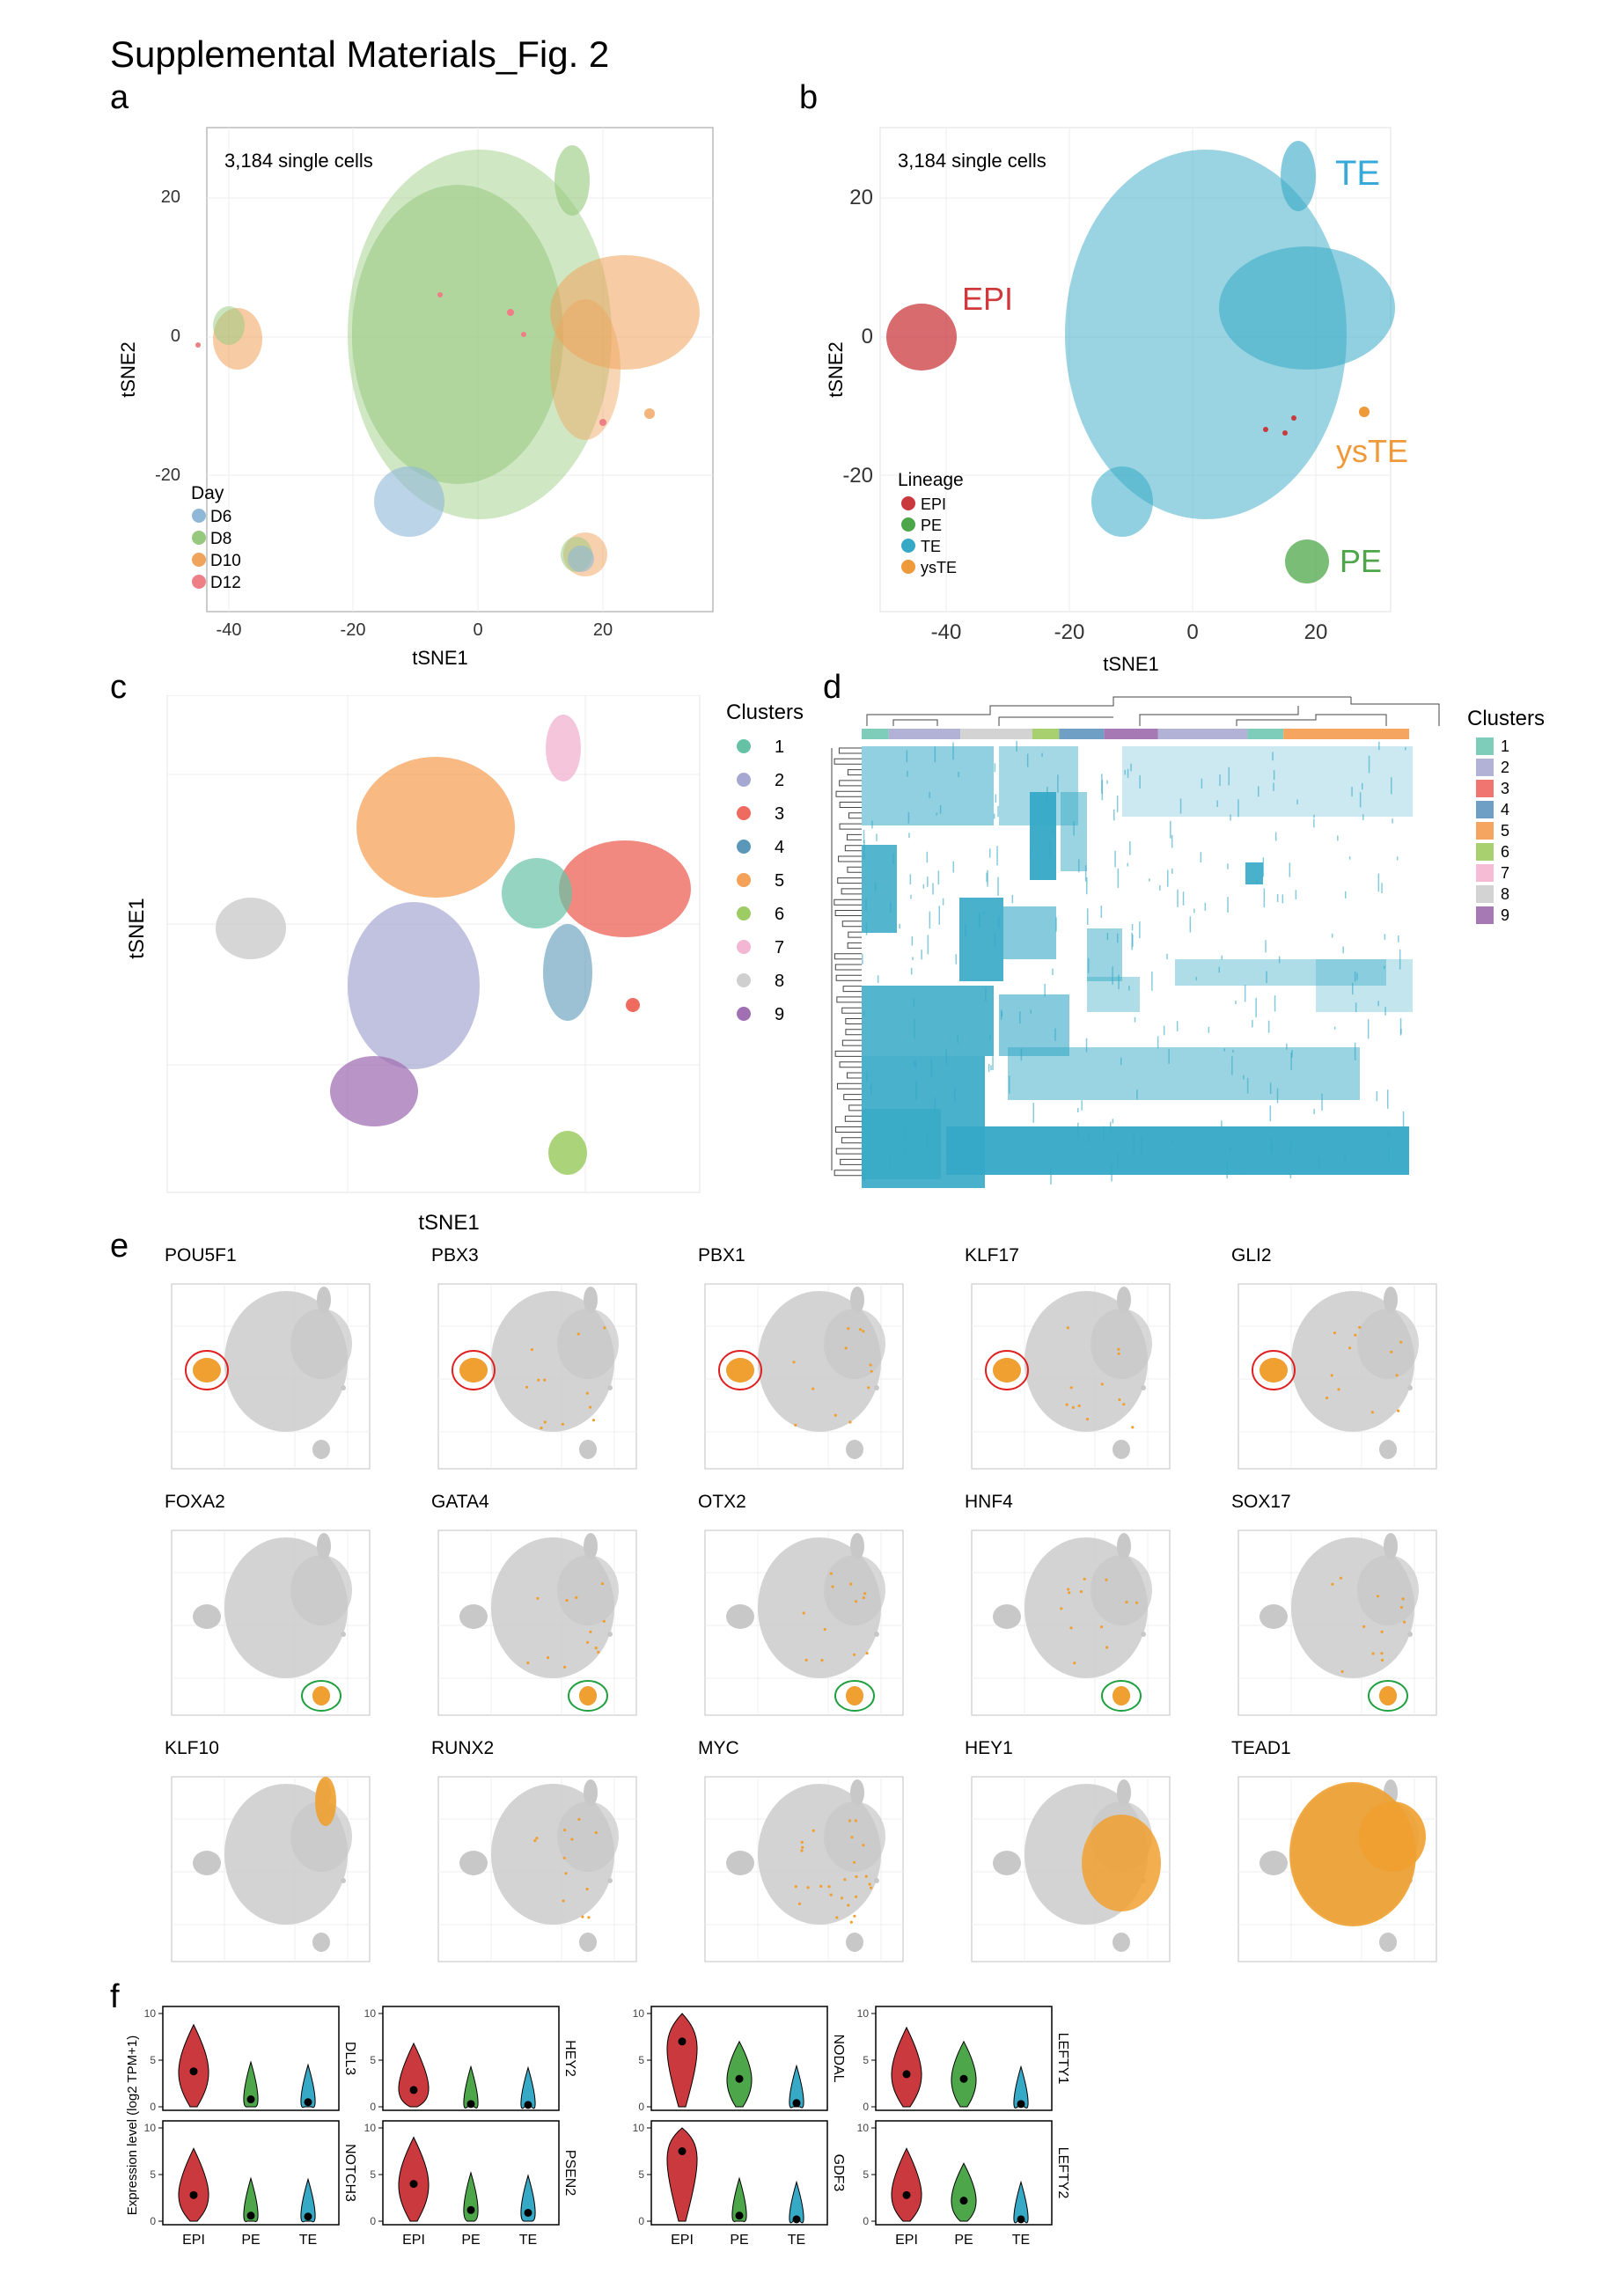 This screenshot has width=1623, height=2296. What do you see at coordinates (603, 630) in the screenshot?
I see `panel-a-xtick-3: 20` at bounding box center [603, 630].